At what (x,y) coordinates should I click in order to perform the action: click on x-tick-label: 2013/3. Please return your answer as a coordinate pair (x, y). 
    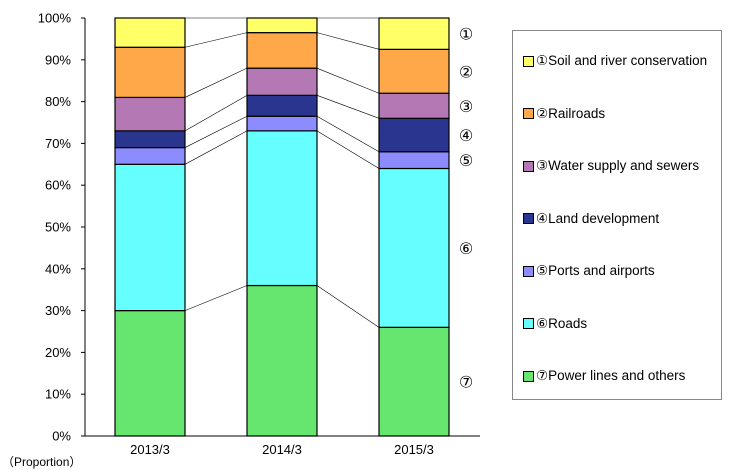
    Looking at the image, I should click on (150, 449).